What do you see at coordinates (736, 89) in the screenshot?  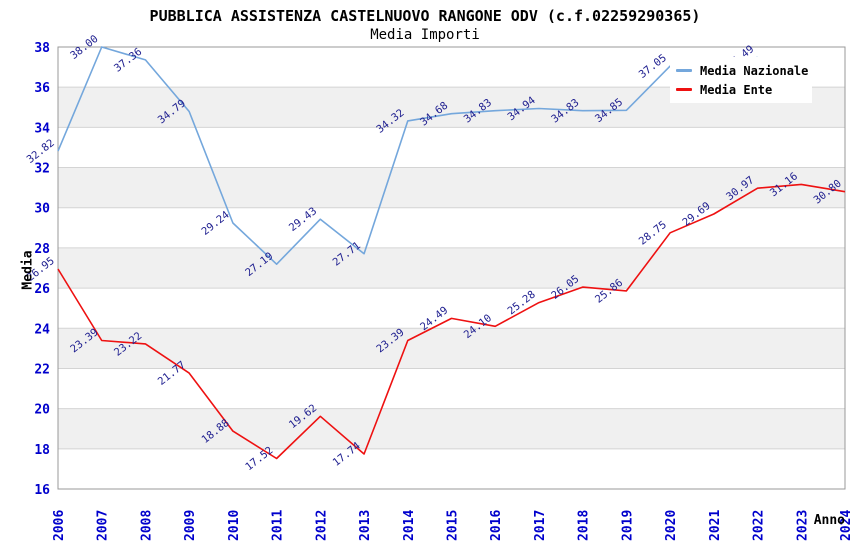 I see `legend-label: Media Ente` at bounding box center [736, 89].